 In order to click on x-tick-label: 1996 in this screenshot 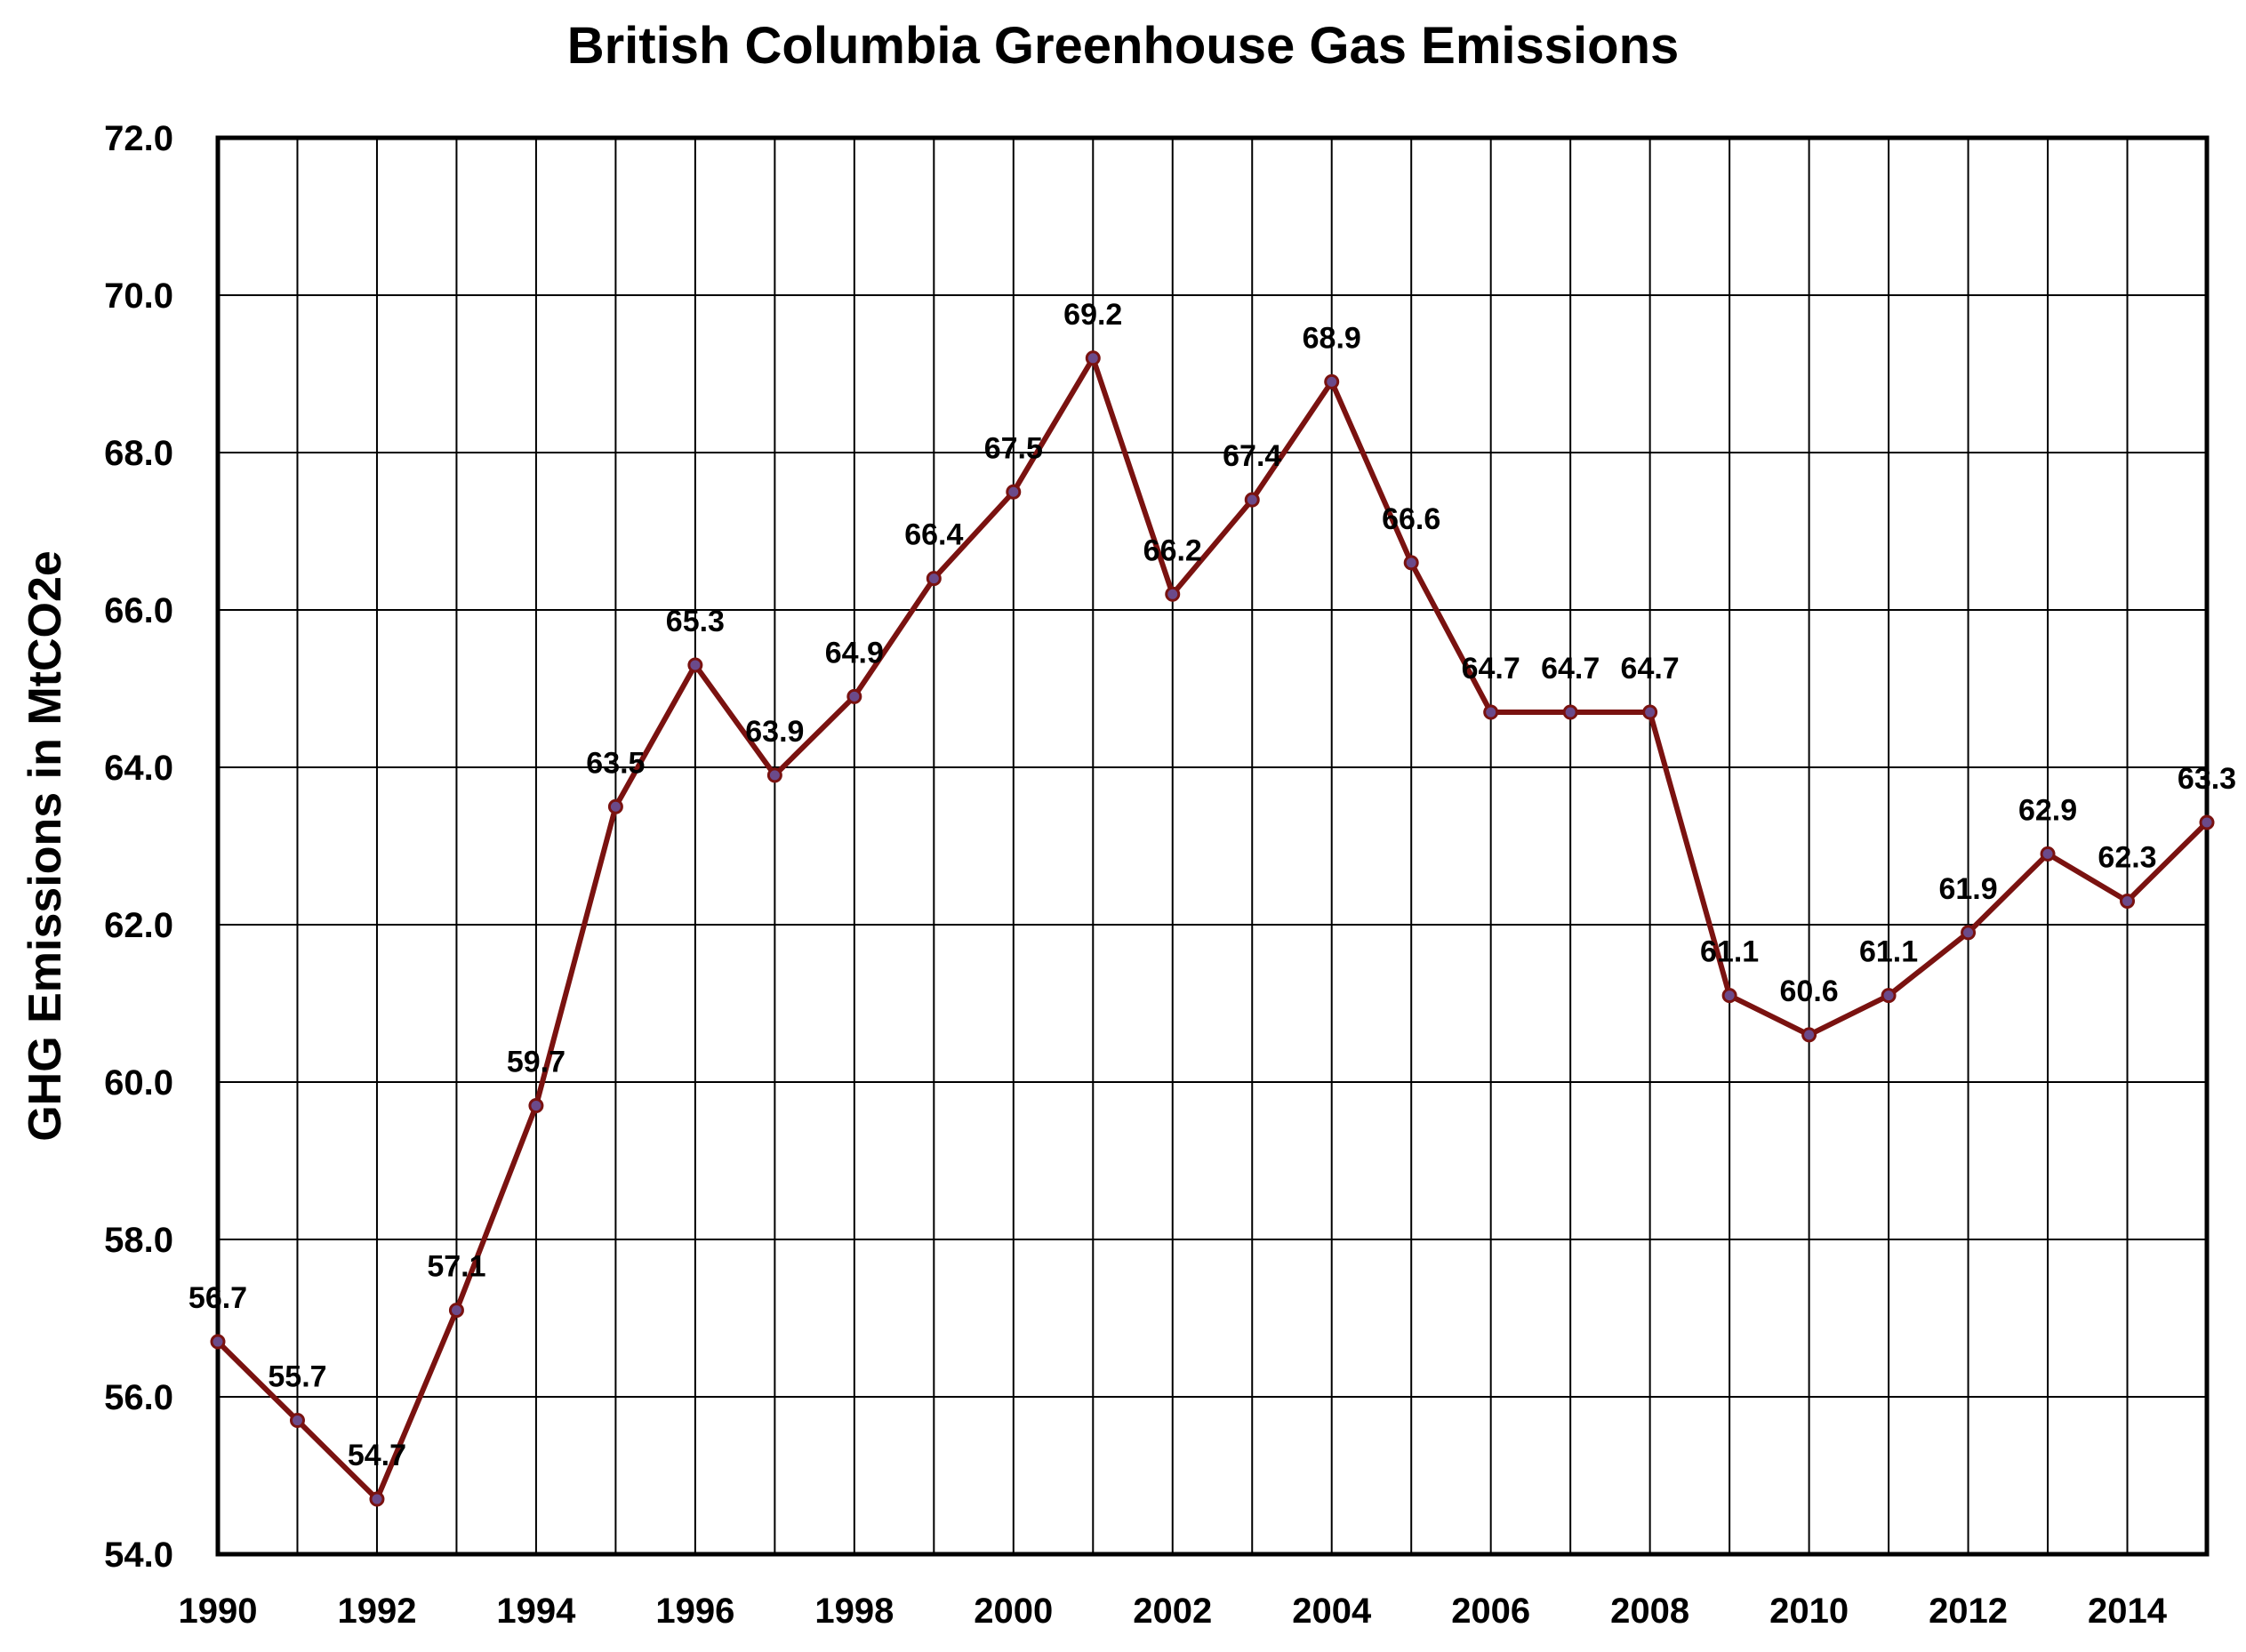, I will do `click(694, 1612)`.